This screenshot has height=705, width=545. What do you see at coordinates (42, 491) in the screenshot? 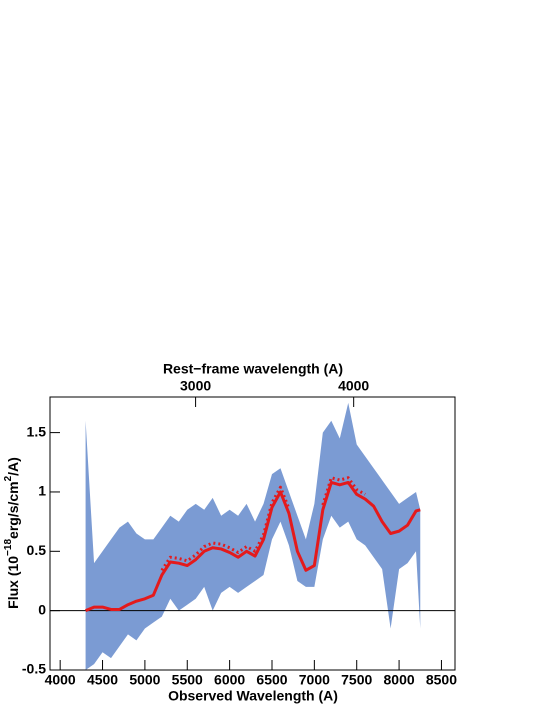
I see `y-tick-label: 1` at bounding box center [42, 491].